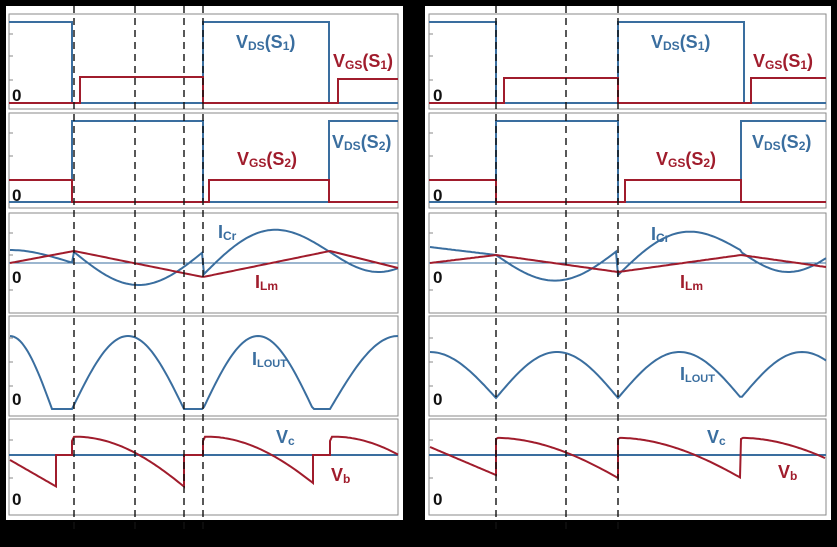 Image resolution: width=837 pixels, height=547 pixels. I want to click on left-label-icr: ICr, so click(227, 232).